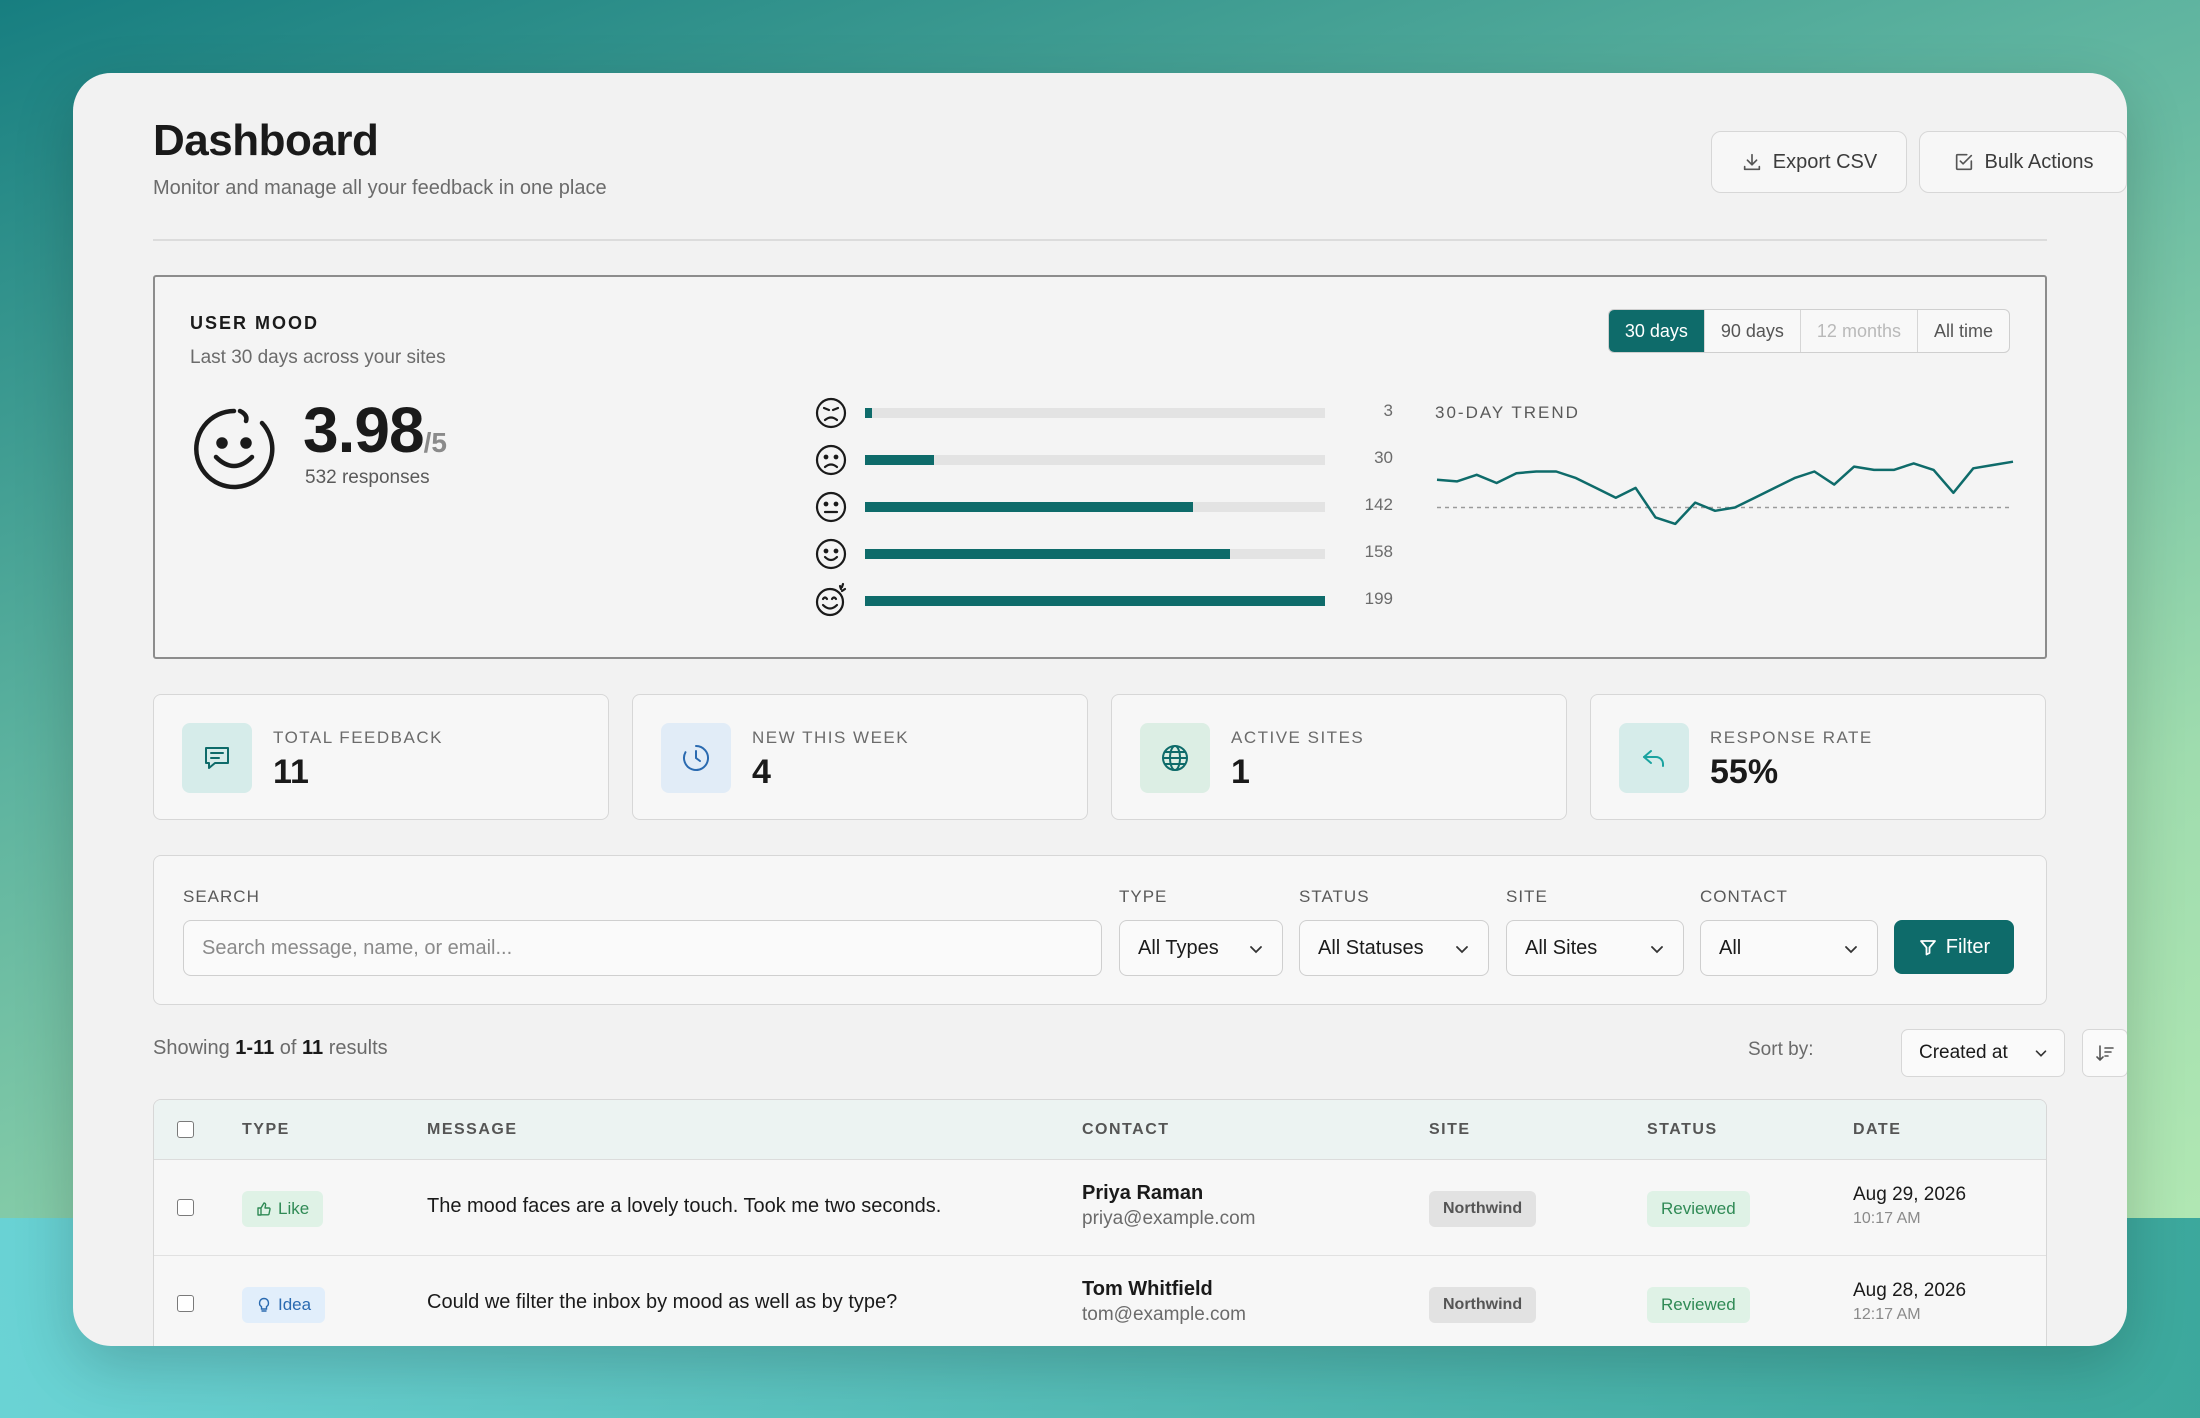  Describe the element at coordinates (294, 1208) in the screenshot. I see `type-badge-label: Like` at that location.